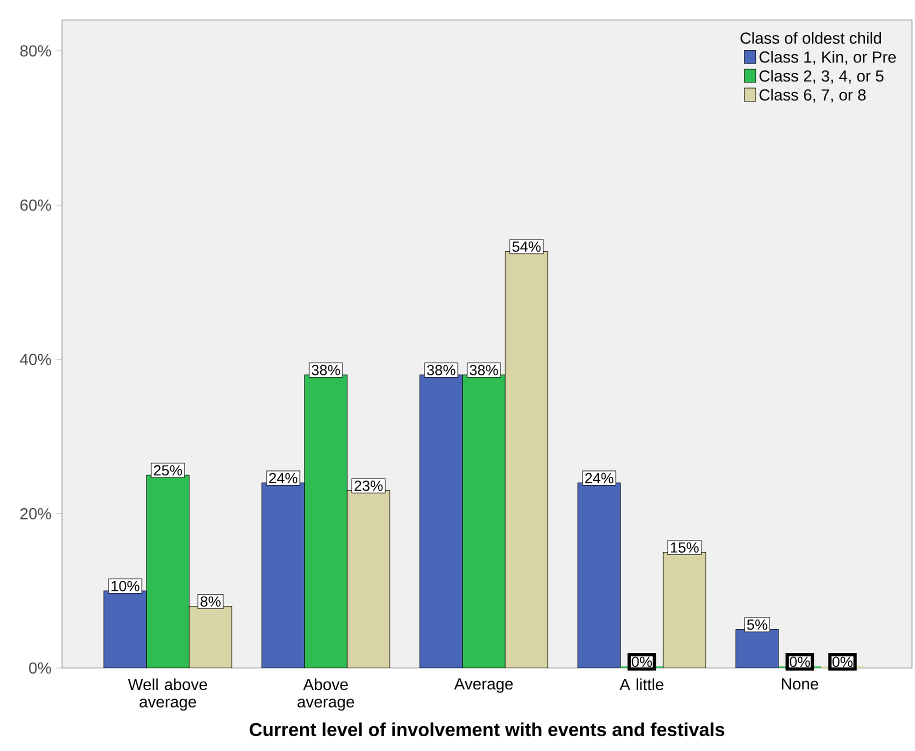 Image resolution: width=915 pixels, height=751 pixels. I want to click on data-label: 54%, so click(526, 247).